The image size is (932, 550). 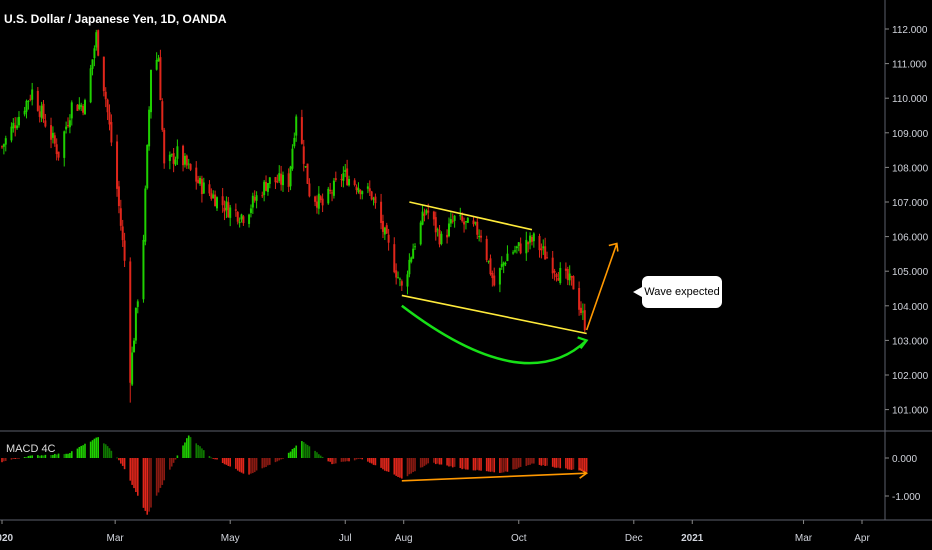 What do you see at coordinates (601, 287) in the screenshot?
I see `projection-arrow` at bounding box center [601, 287].